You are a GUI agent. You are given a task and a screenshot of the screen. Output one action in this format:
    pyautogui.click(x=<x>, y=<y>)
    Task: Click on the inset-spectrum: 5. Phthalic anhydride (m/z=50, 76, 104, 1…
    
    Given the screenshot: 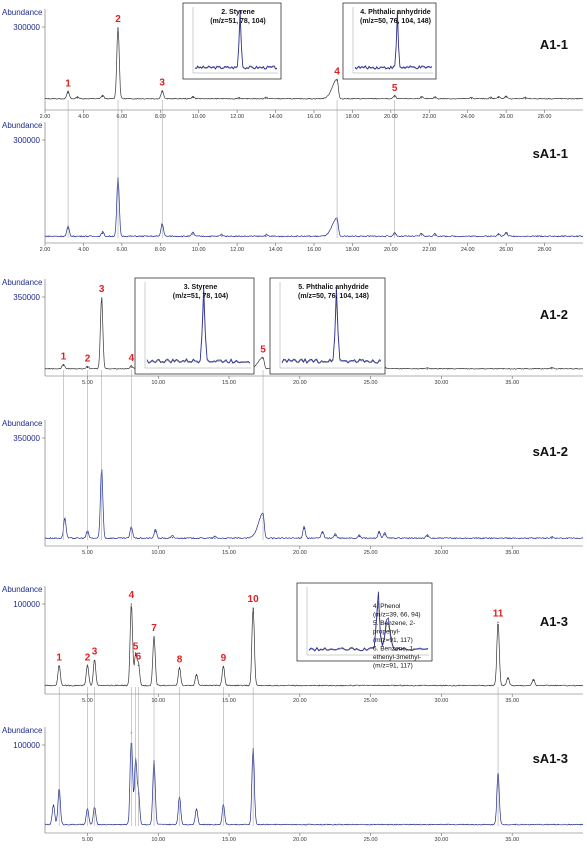 What is the action you would take?
    pyautogui.click(x=327, y=326)
    